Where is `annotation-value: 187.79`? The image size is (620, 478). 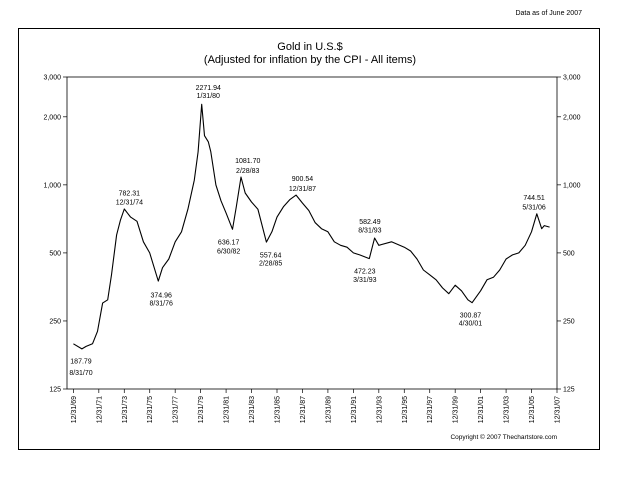 annotation-value: 187.79 is located at coordinates (81, 362).